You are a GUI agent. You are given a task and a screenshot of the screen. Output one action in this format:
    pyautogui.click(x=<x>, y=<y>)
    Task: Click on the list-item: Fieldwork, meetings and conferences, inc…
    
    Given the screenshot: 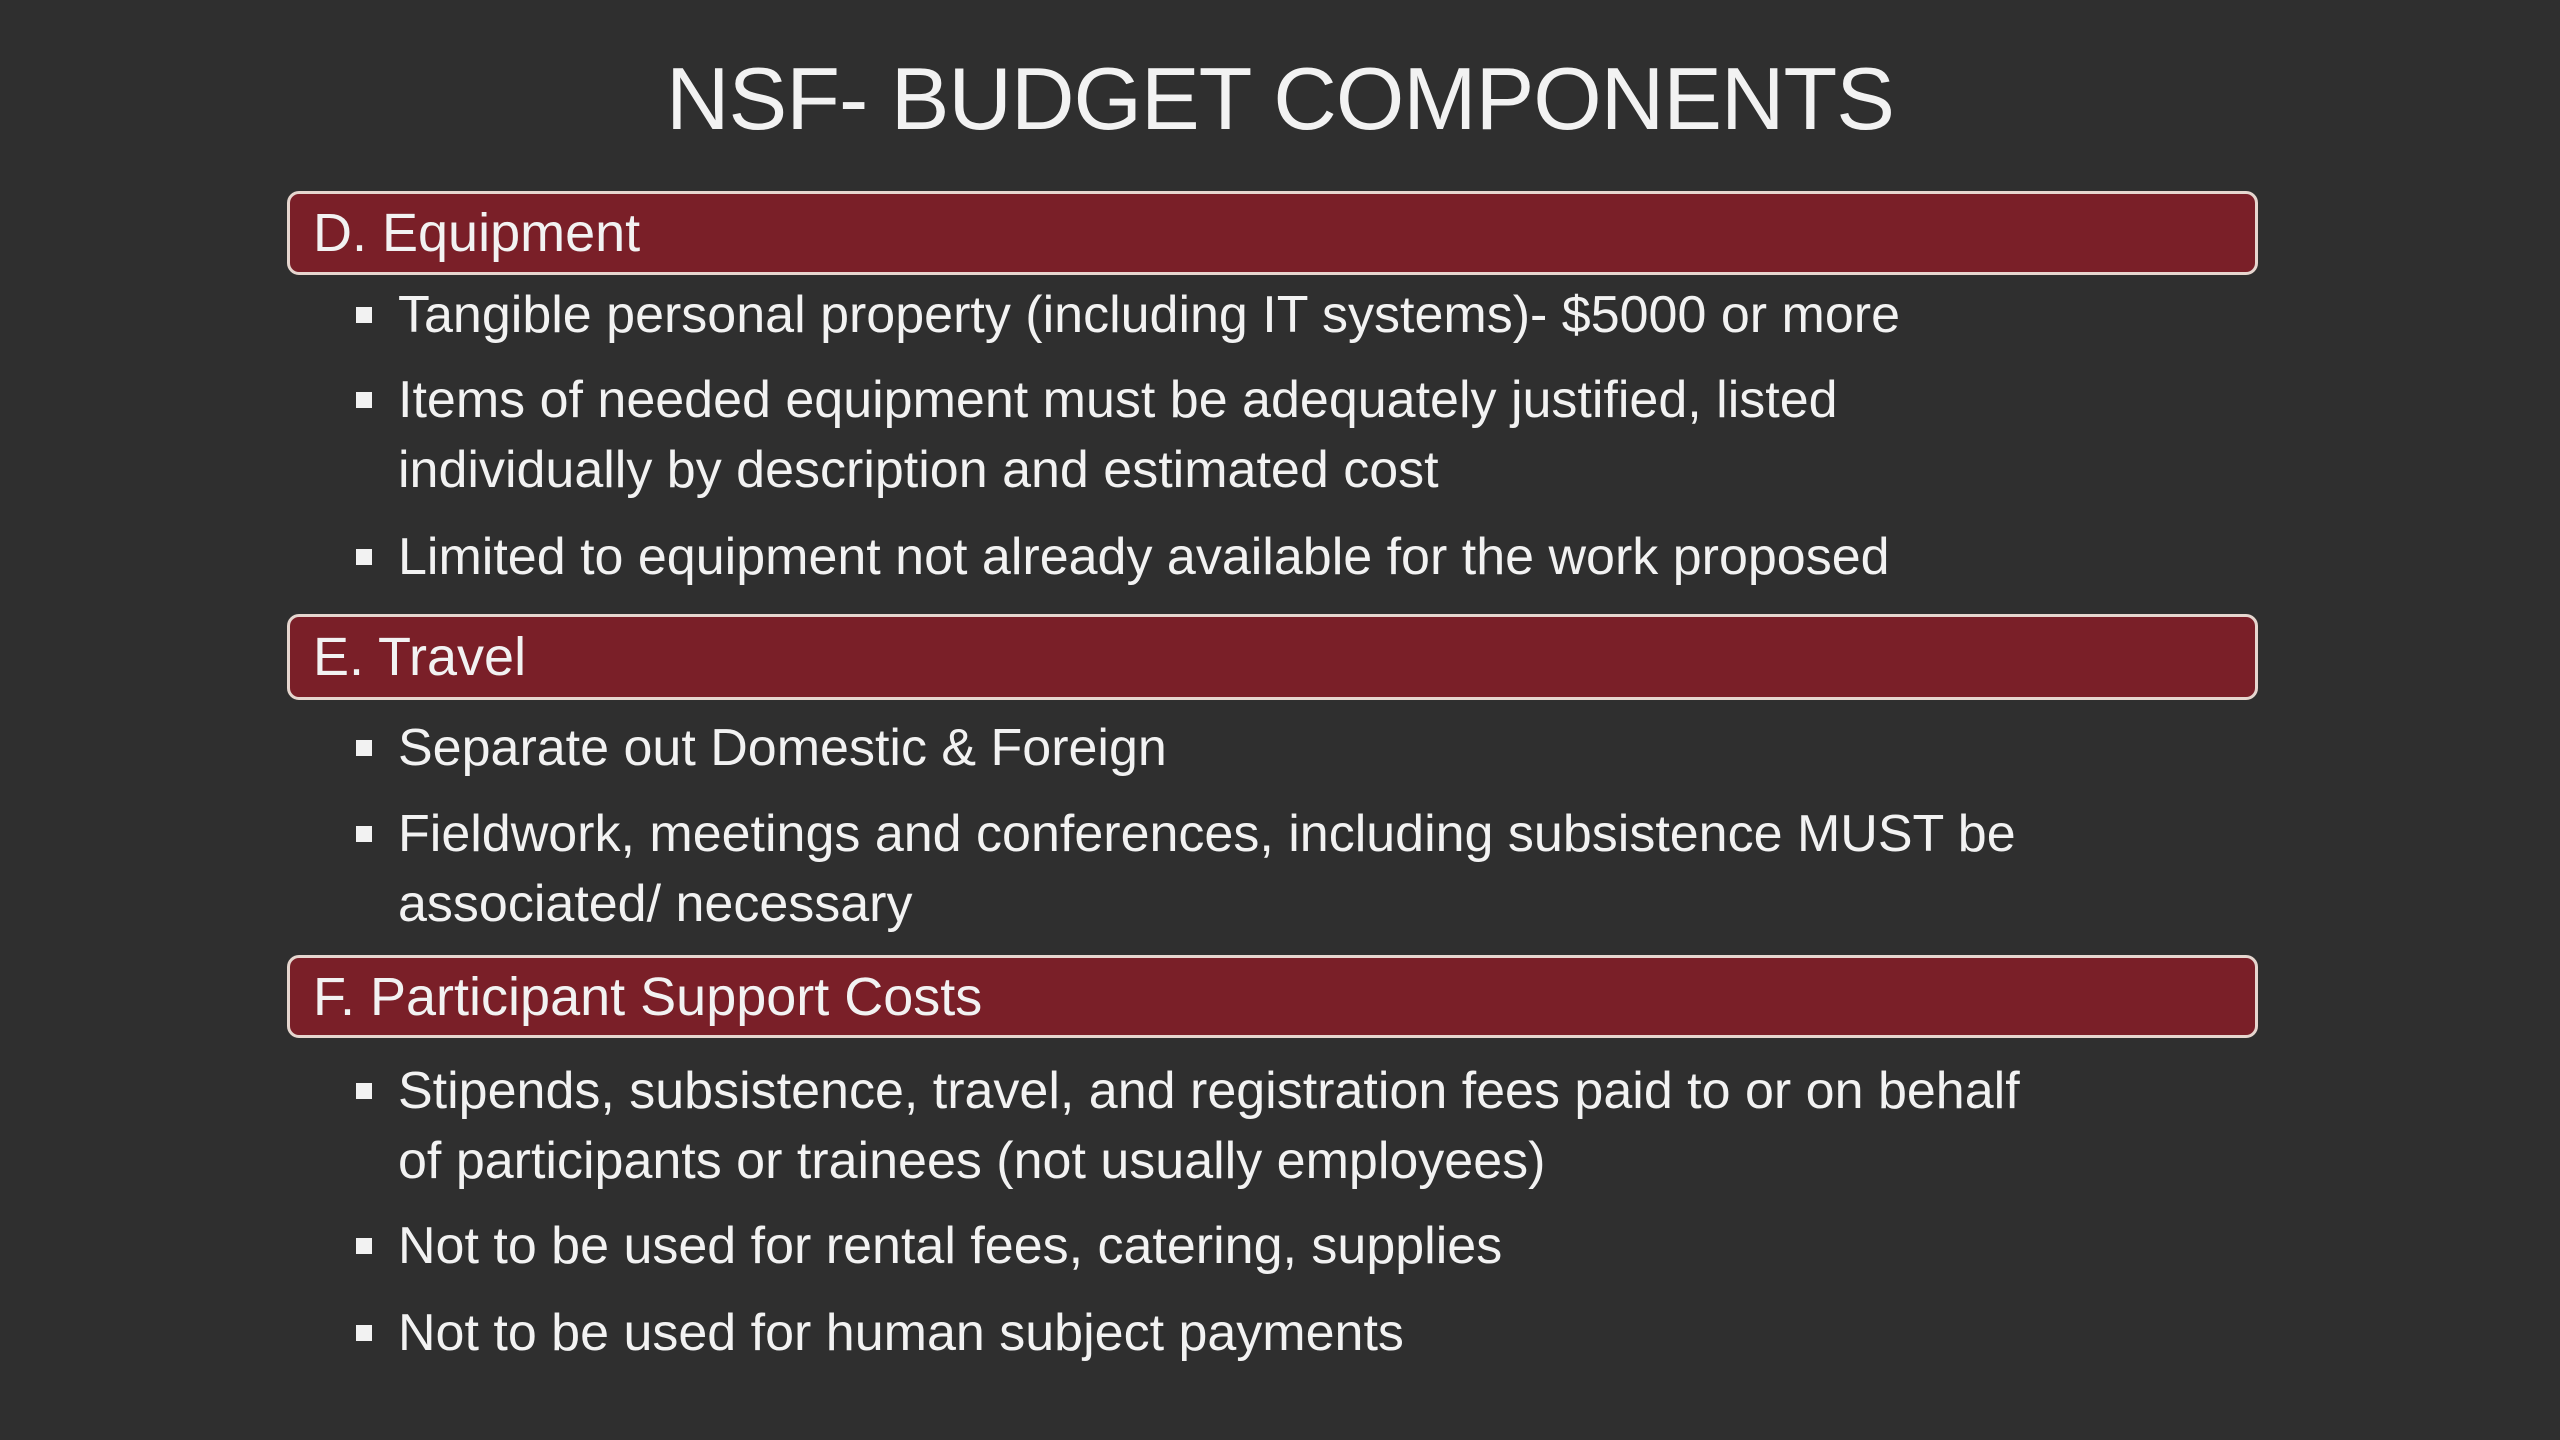 What is the action you would take?
    pyautogui.click(x=1307, y=869)
    